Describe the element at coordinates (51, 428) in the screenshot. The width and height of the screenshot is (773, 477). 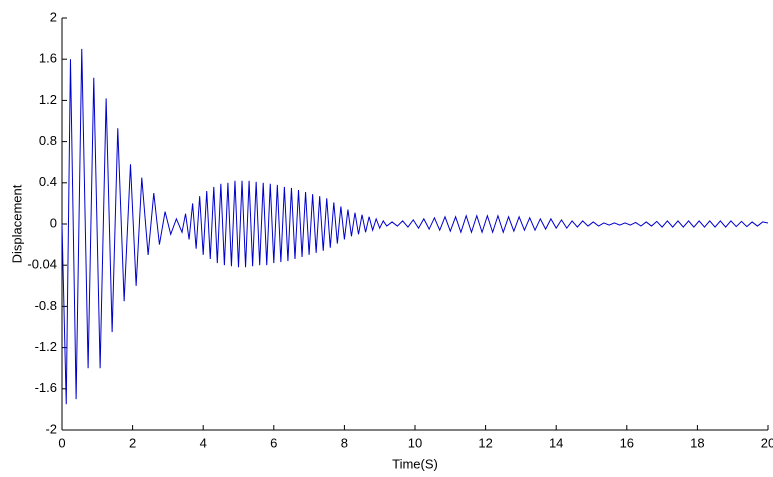
I see `y-tick-label: -2` at that location.